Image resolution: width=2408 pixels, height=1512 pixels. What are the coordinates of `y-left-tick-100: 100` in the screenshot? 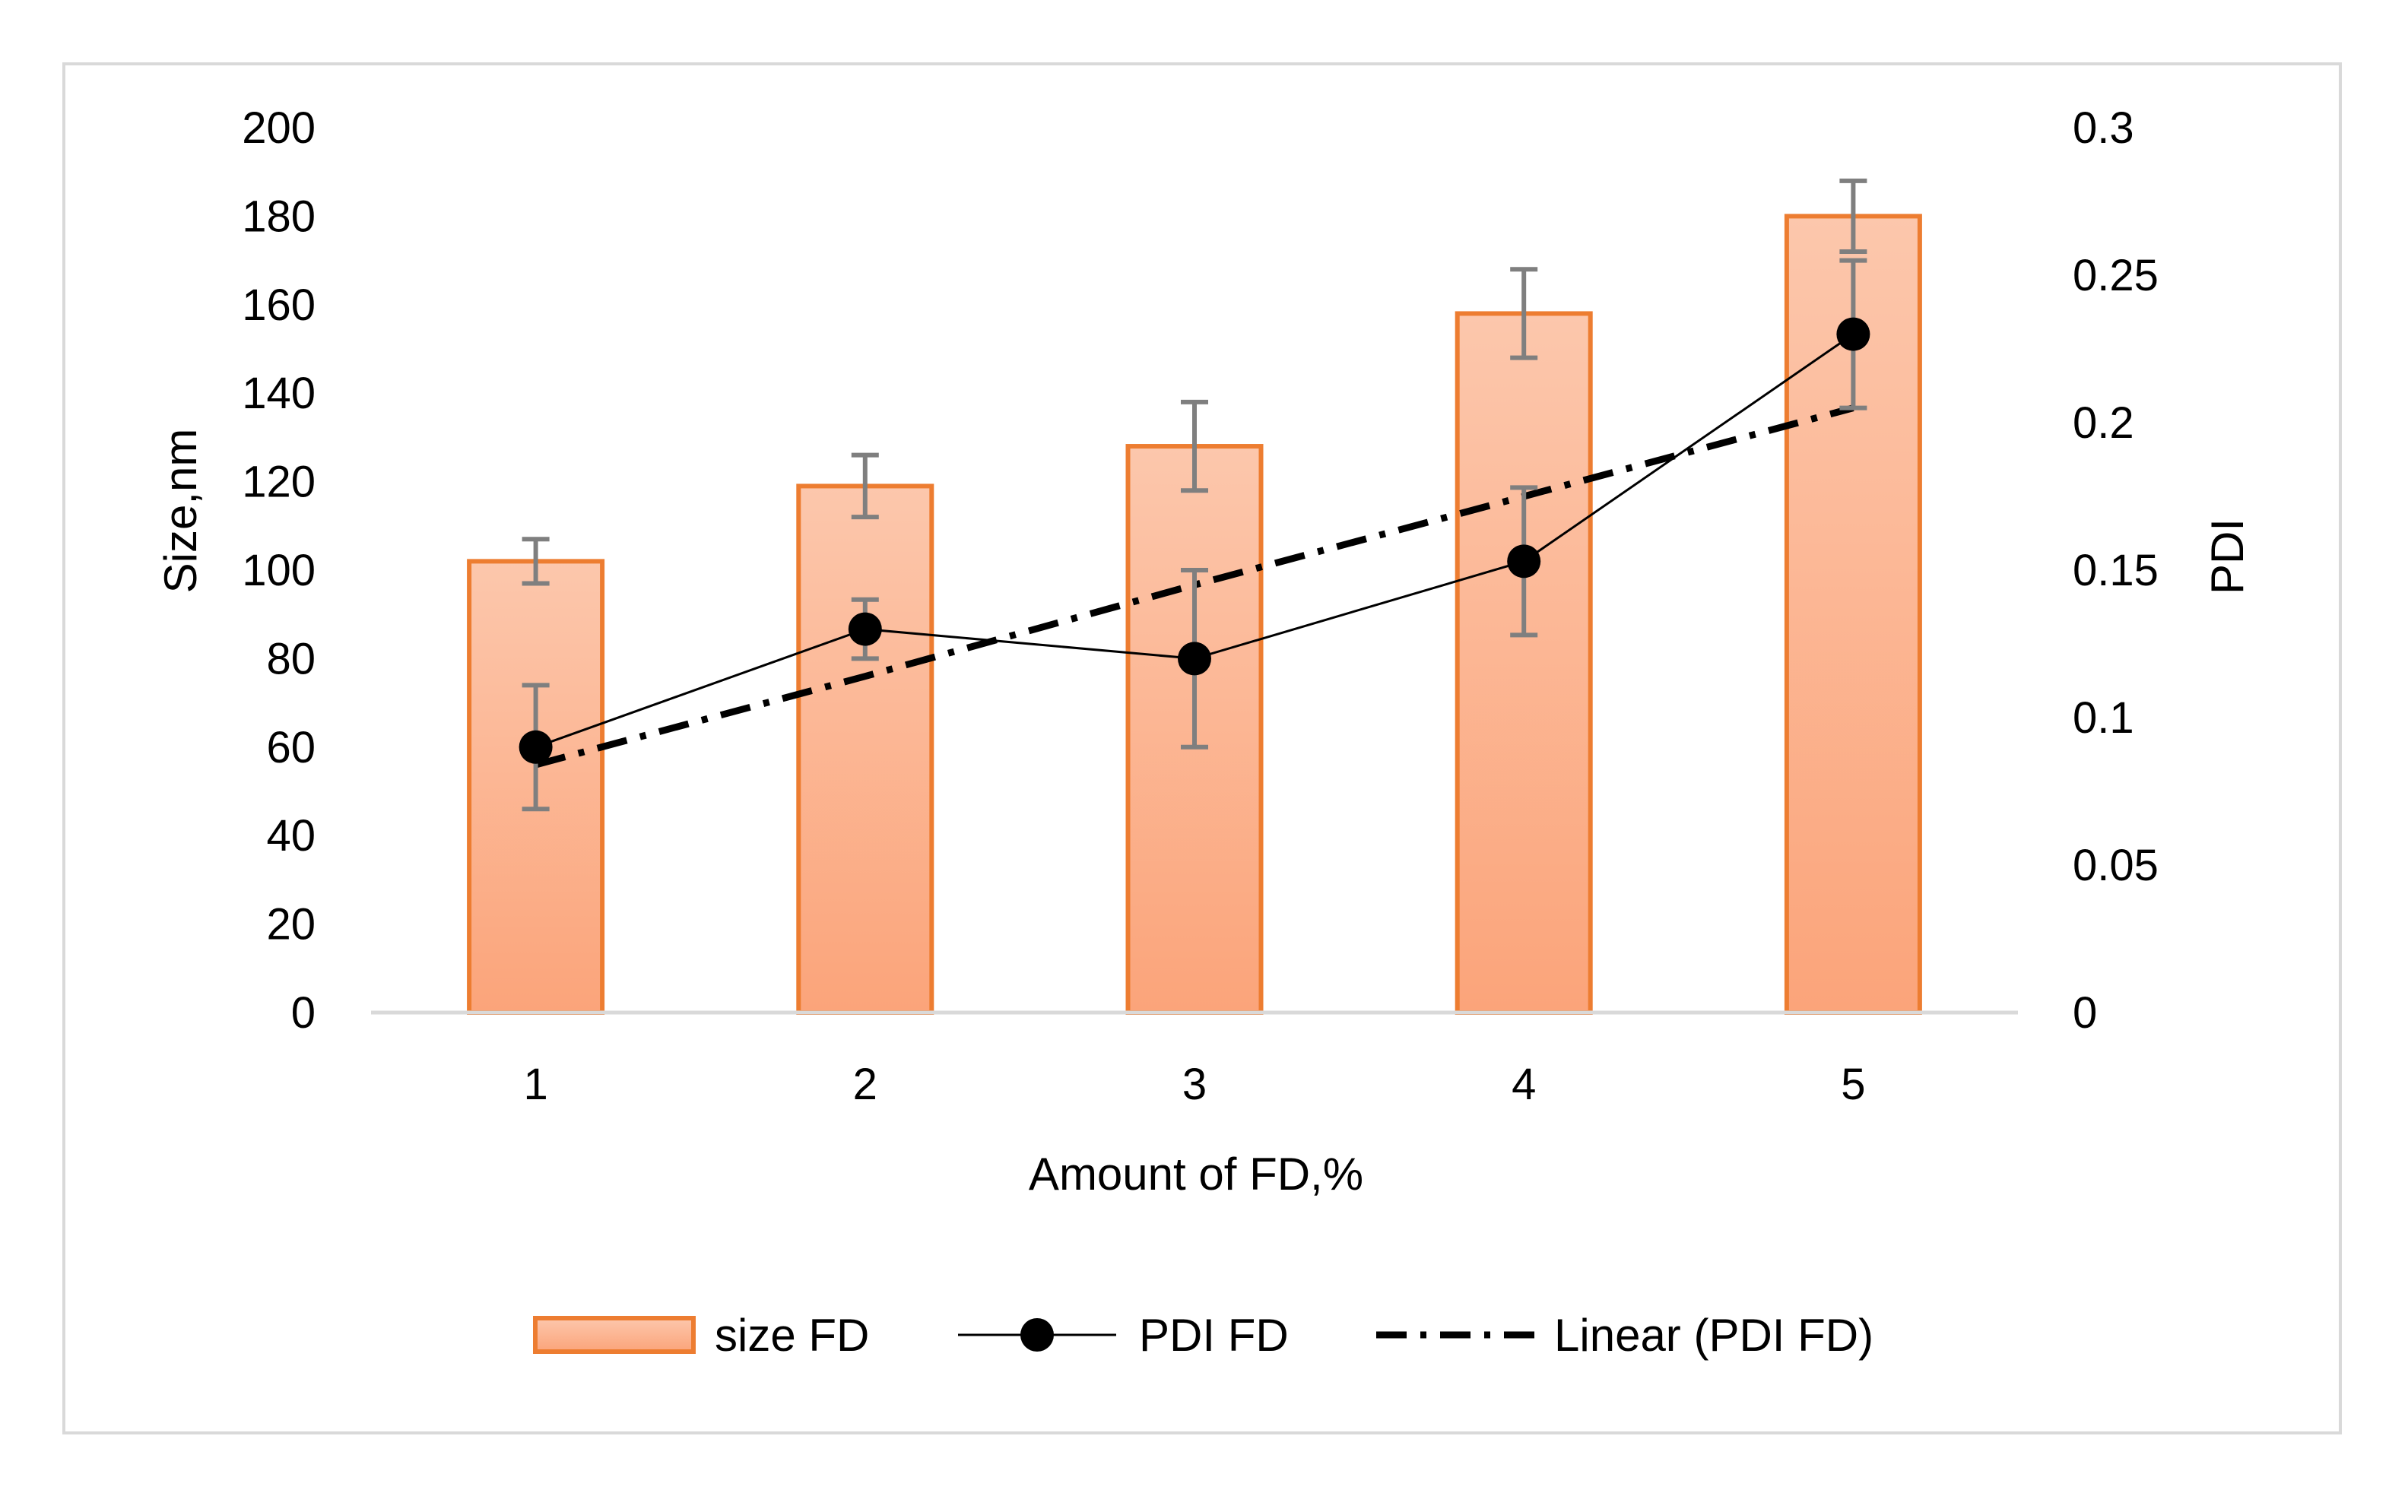 It's located at (279, 570).